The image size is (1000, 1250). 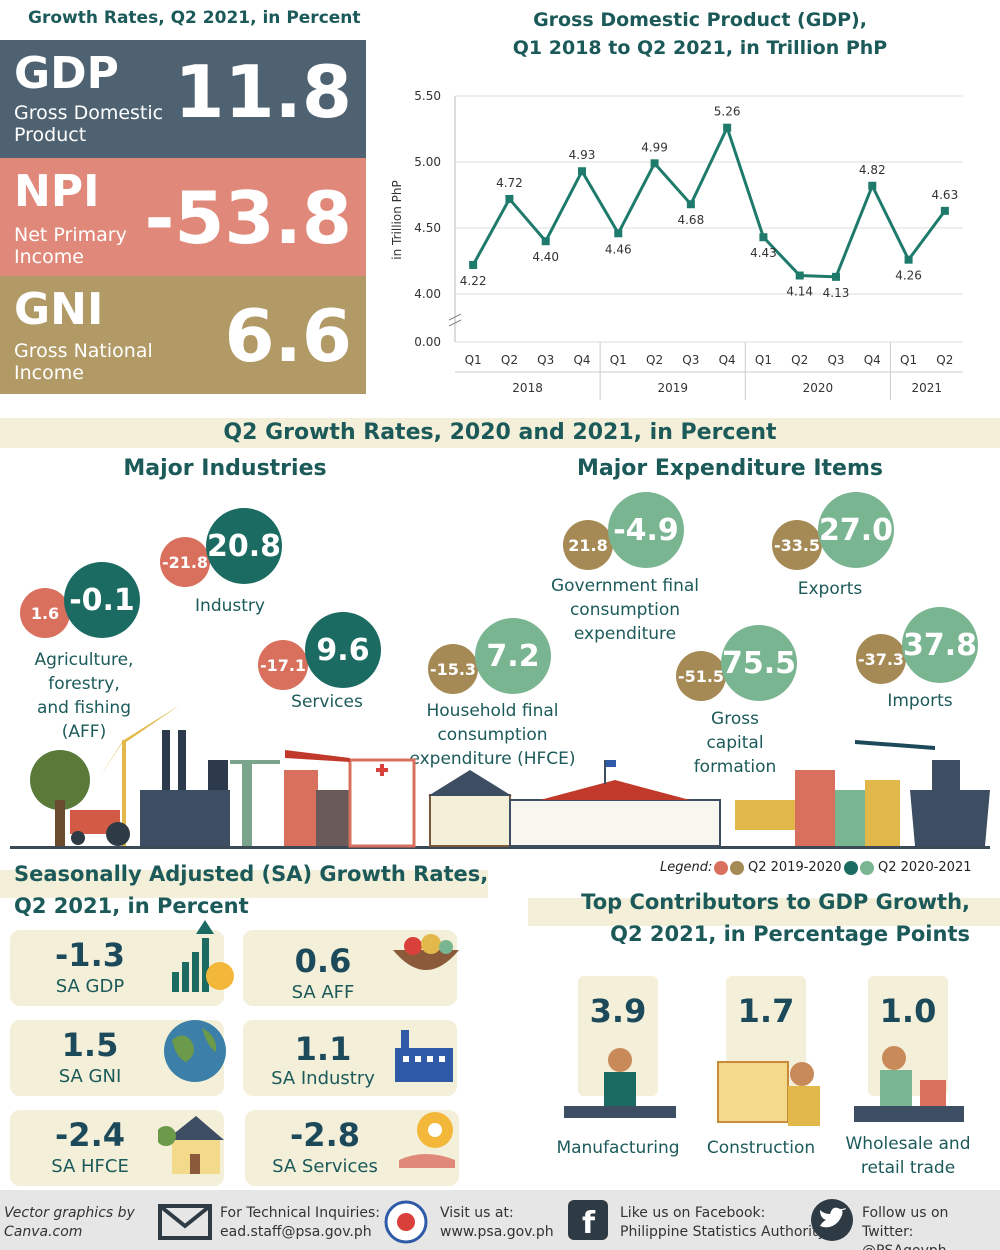 I want to click on government-building-icon, so click(x=615, y=823).